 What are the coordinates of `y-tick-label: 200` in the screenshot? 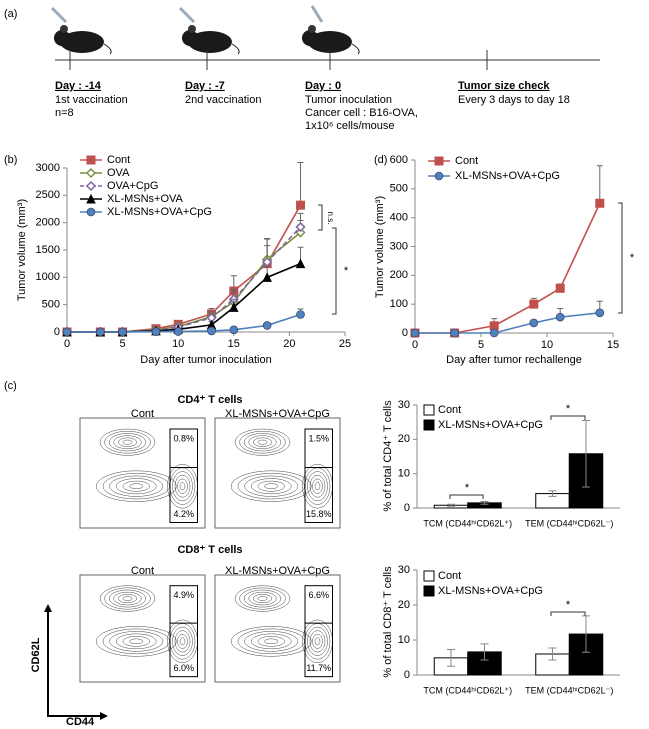 It's located at (399, 275).